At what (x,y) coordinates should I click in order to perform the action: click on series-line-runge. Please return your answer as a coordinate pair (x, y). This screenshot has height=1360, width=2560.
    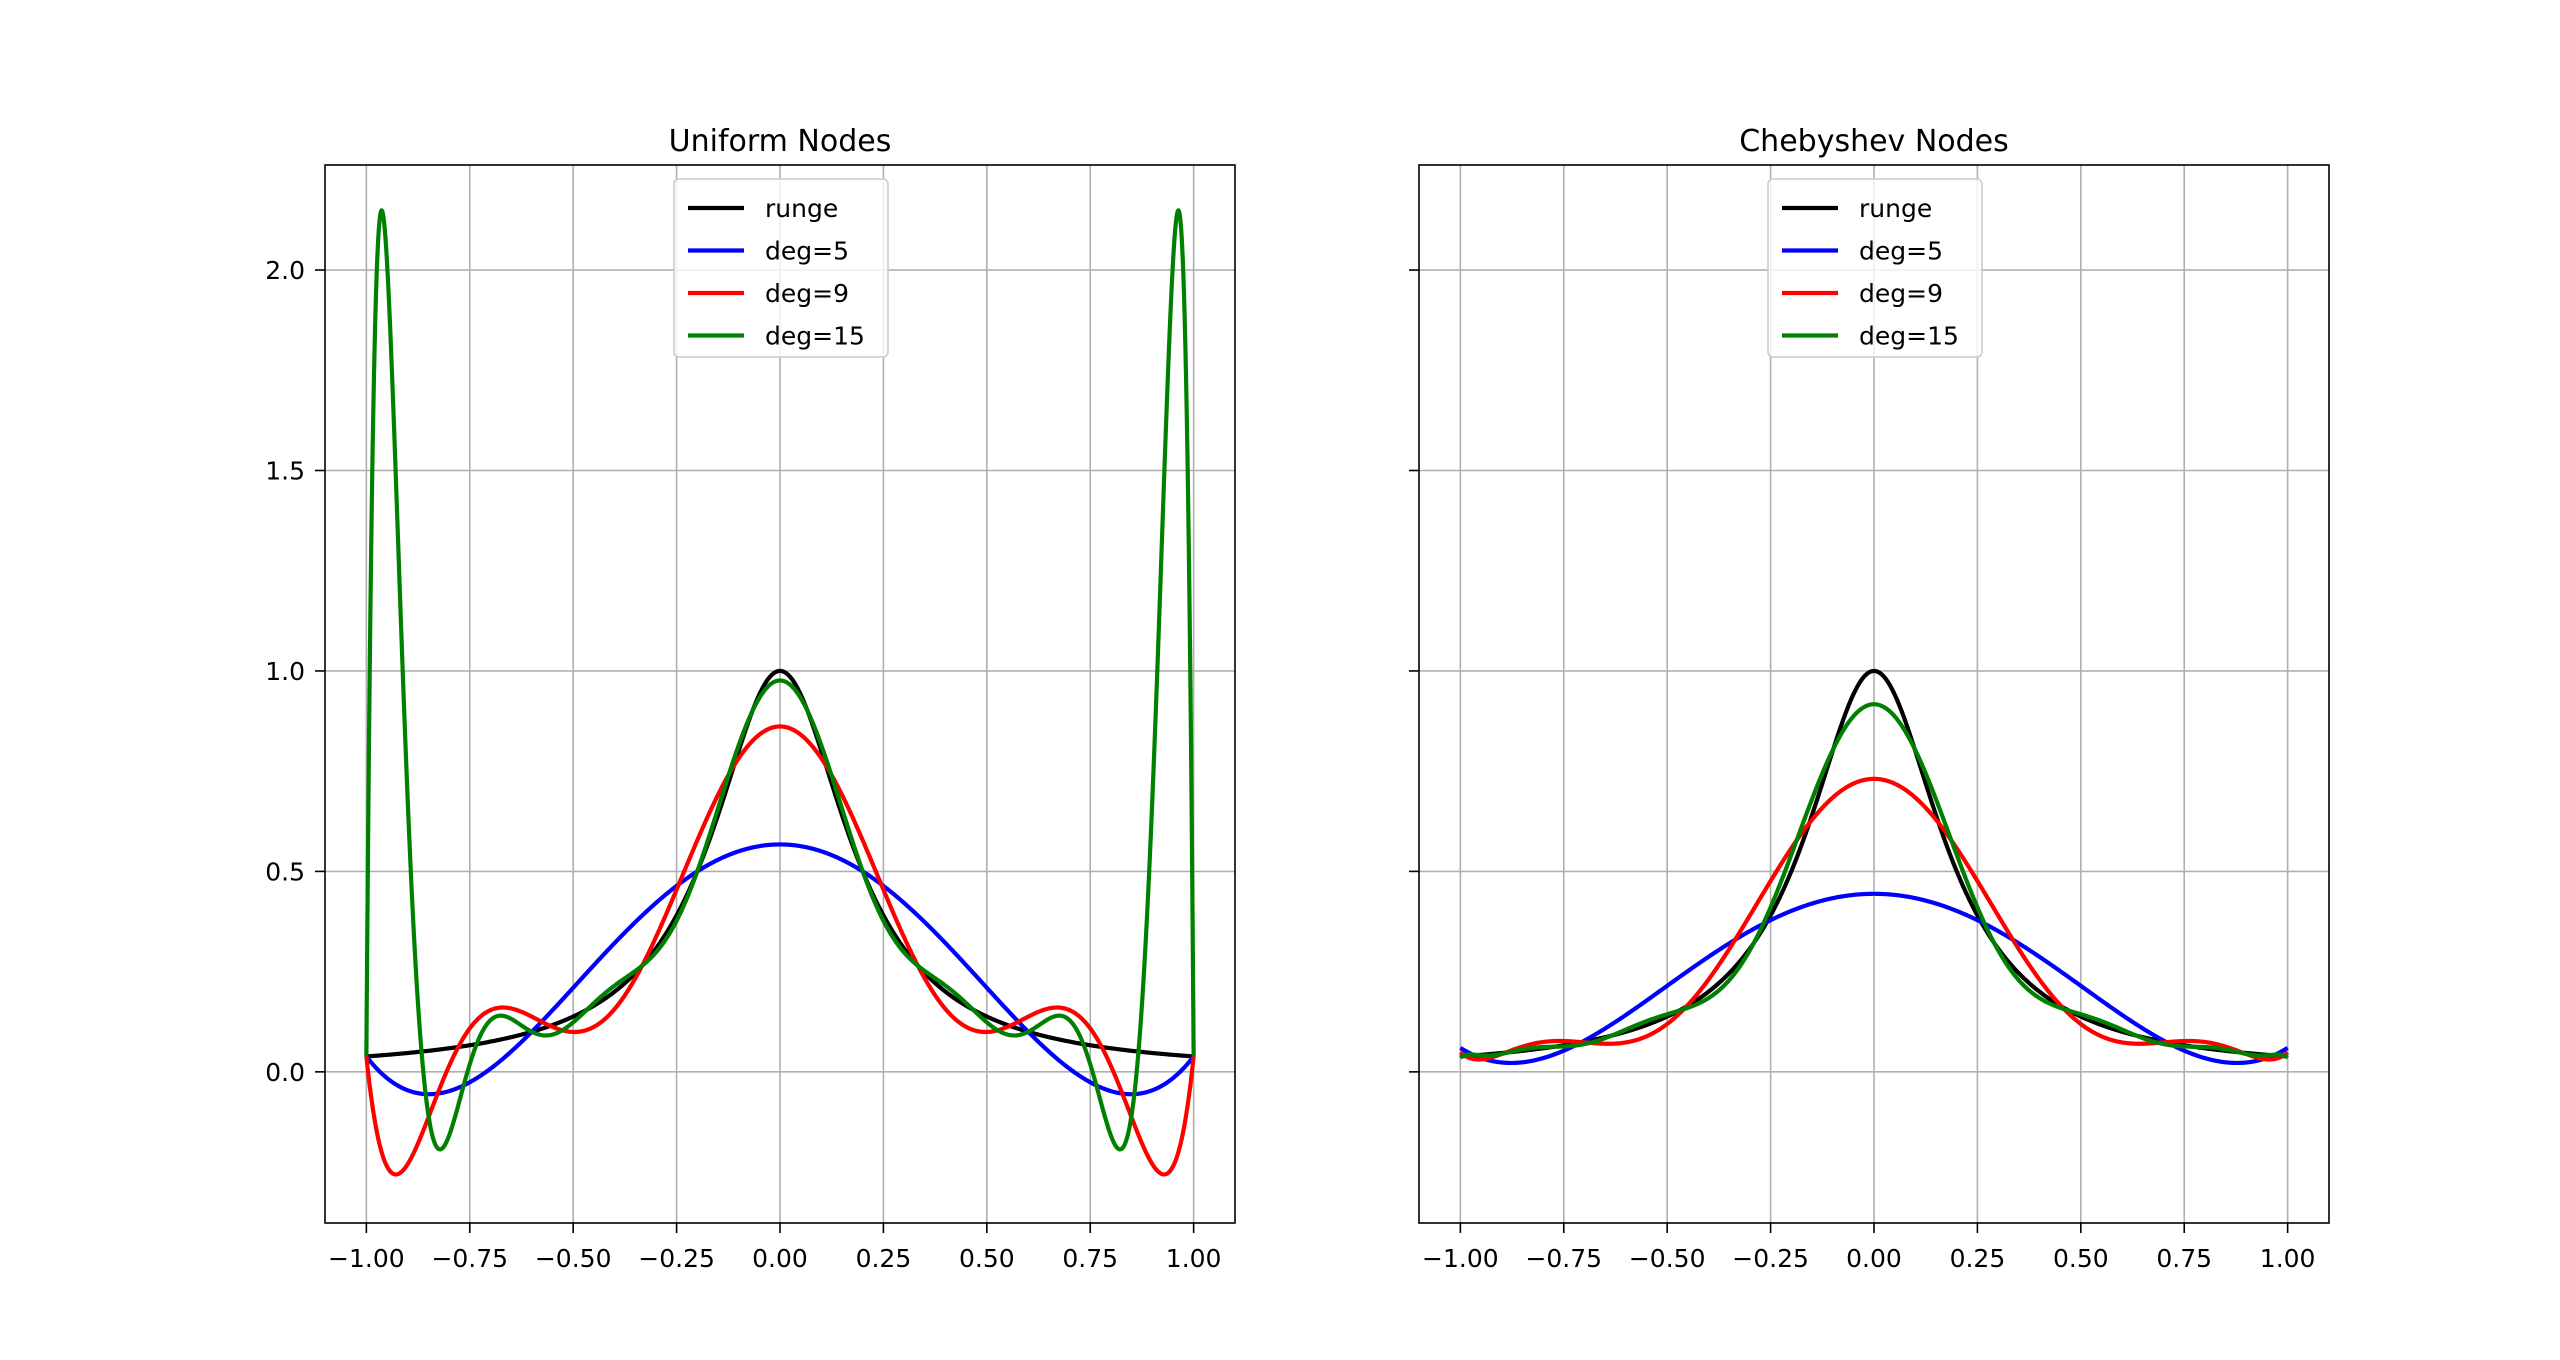
    Looking at the image, I should click on (780, 863).